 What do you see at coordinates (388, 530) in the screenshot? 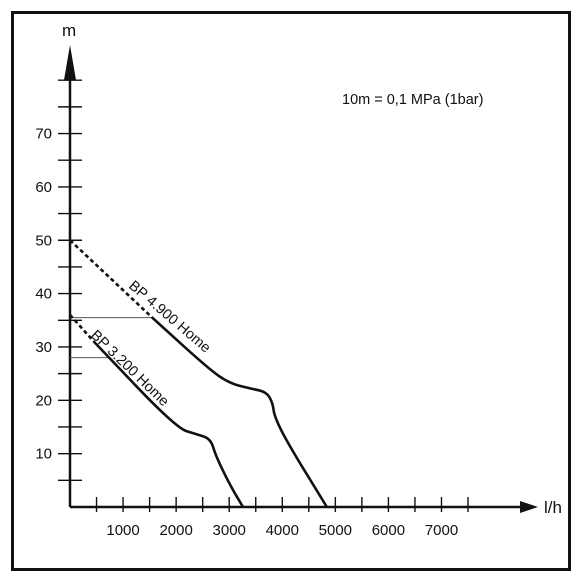
I see `x-tick-label: 6000` at bounding box center [388, 530].